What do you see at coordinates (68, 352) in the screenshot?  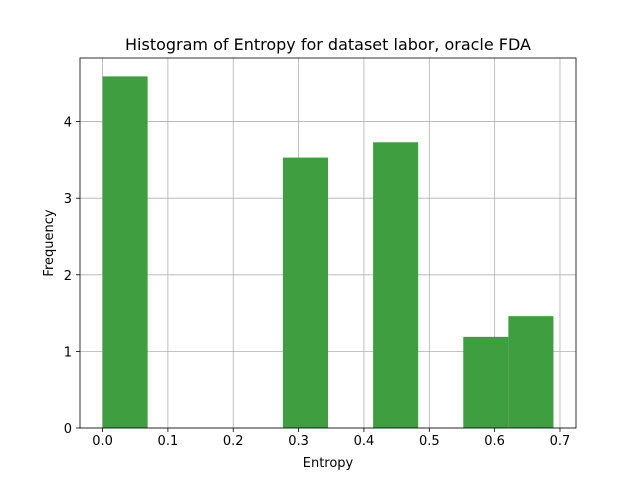 I see `y-tick-label-1: 1` at bounding box center [68, 352].